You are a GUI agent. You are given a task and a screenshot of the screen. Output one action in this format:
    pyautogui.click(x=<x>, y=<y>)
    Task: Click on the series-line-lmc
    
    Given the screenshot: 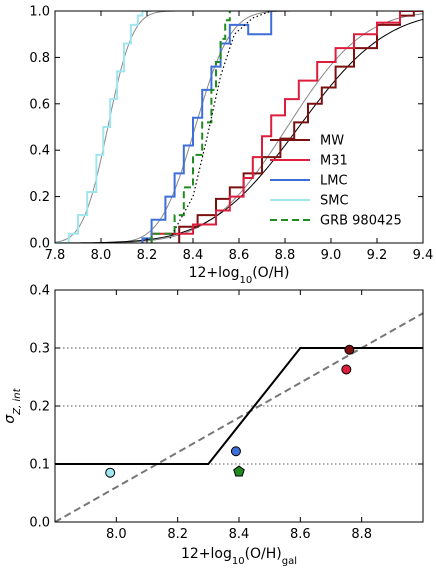 What is the action you would take?
    pyautogui.click(x=207, y=127)
    